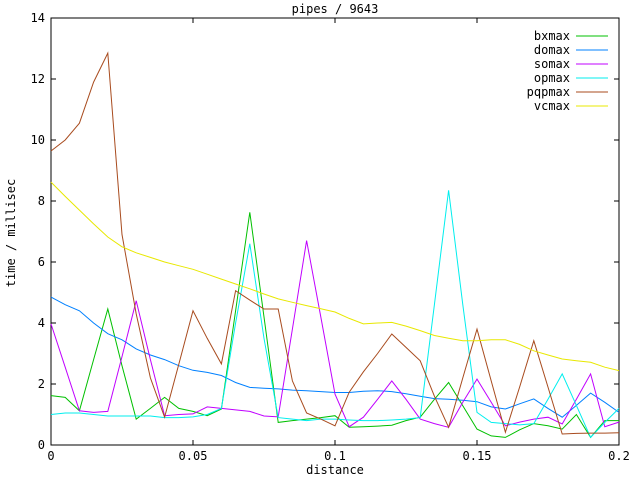 The height and width of the screenshot is (480, 640). What do you see at coordinates (477, 456) in the screenshot?
I see `x-tick-label: 0.15` at bounding box center [477, 456].